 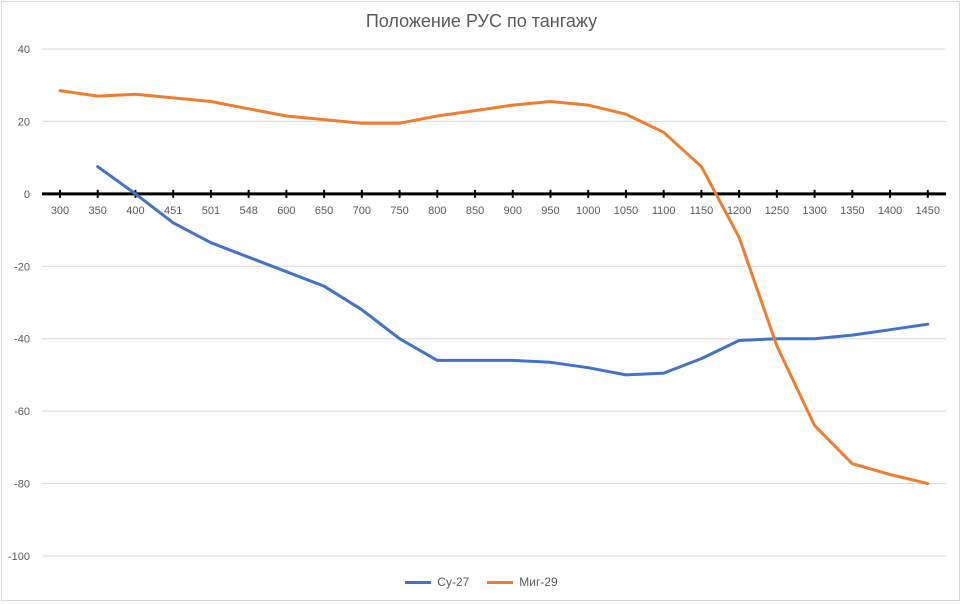 I want to click on x-tick-label: 750, so click(x=399, y=211).